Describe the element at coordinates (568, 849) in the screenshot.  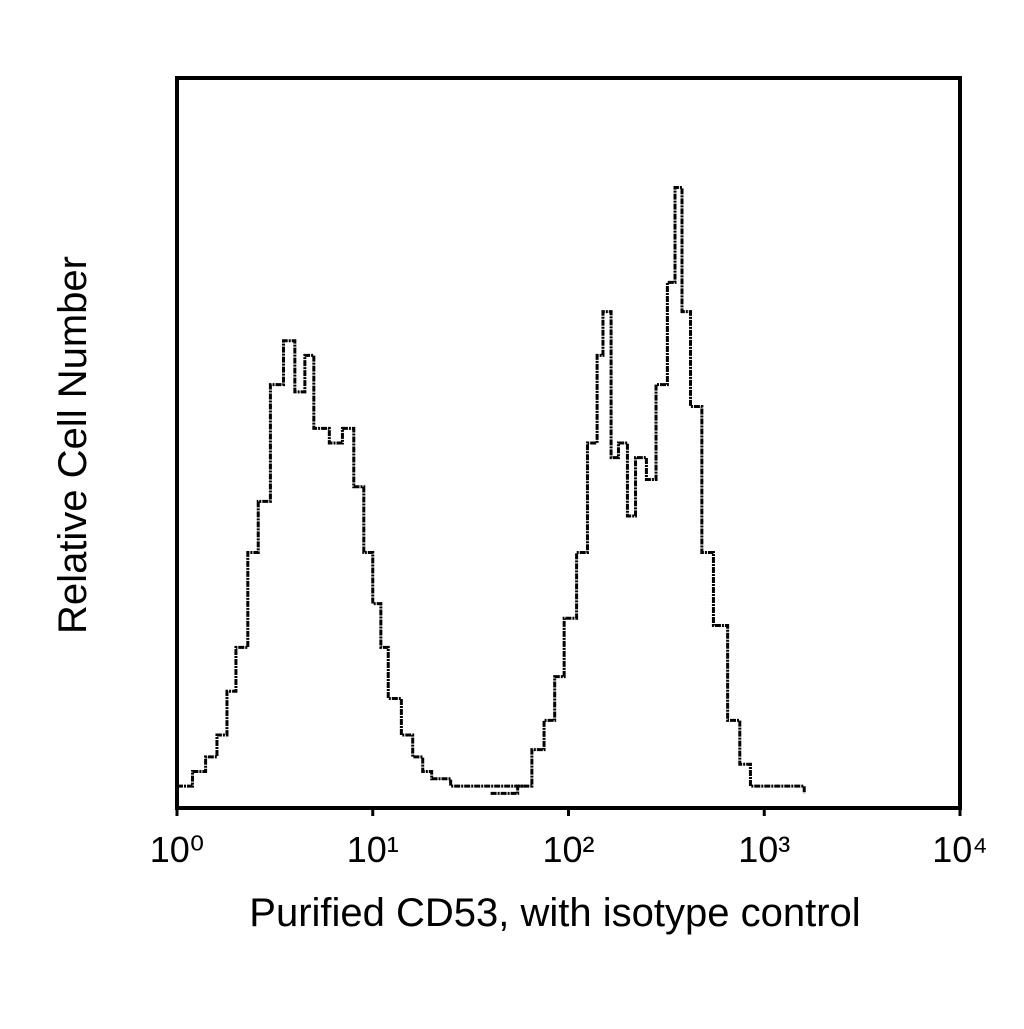
I see `x-tick-label: 10²` at that location.